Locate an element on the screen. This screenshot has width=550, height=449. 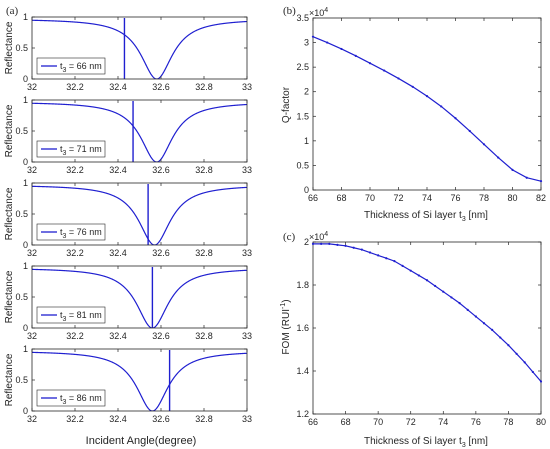
legend-label: t3 = 86 nm is located at coordinates (81, 399).